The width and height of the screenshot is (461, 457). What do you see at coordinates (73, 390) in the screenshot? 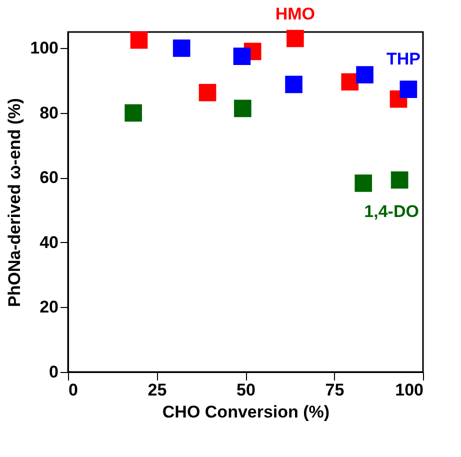
I see `x-tick-label: 0` at bounding box center [73, 390].